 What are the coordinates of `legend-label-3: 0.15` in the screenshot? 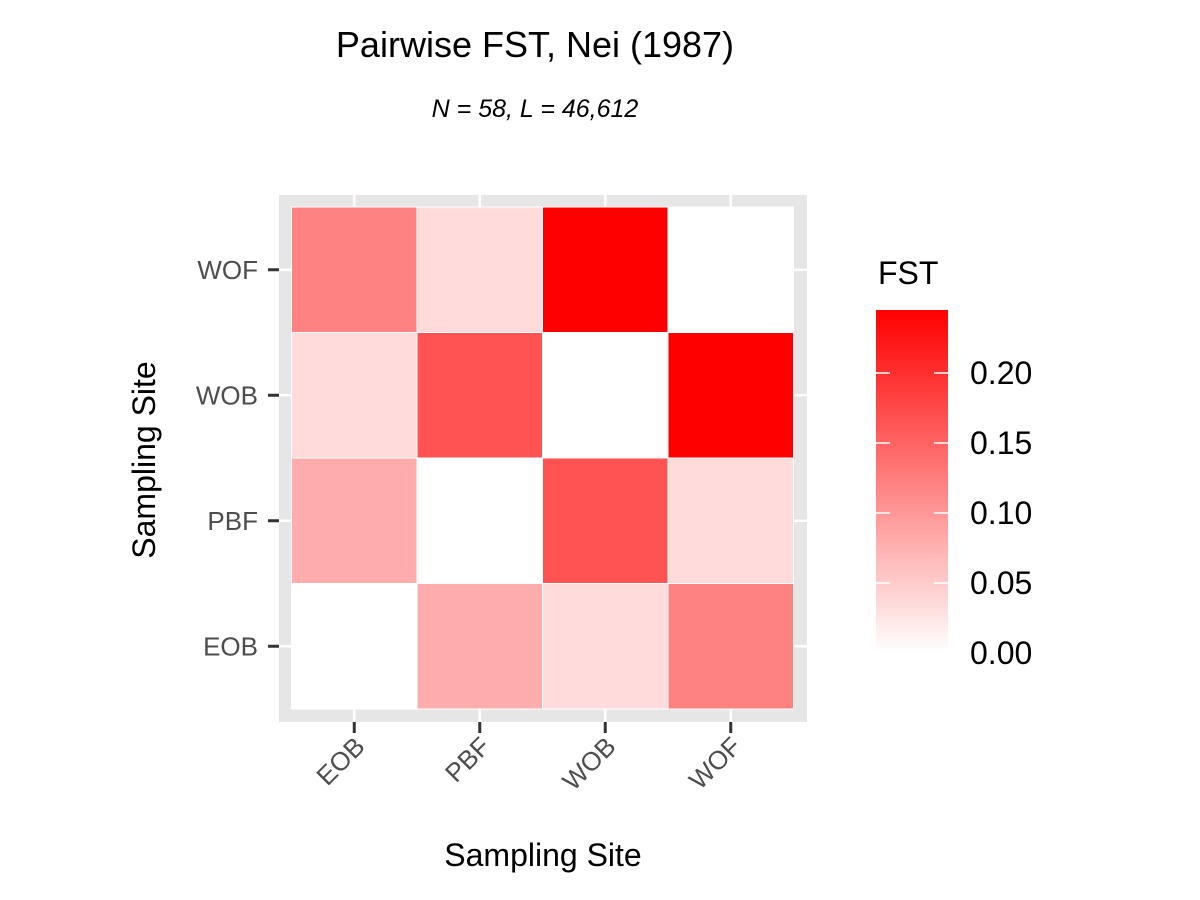 It's located at (1001, 443).